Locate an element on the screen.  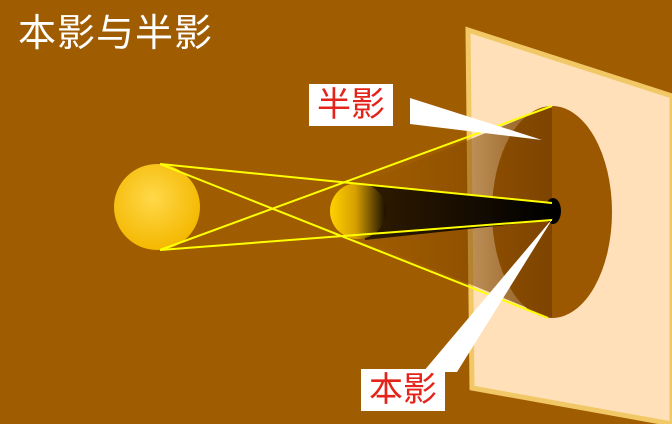
umbra-label: 本影 is located at coordinates (403, 390).